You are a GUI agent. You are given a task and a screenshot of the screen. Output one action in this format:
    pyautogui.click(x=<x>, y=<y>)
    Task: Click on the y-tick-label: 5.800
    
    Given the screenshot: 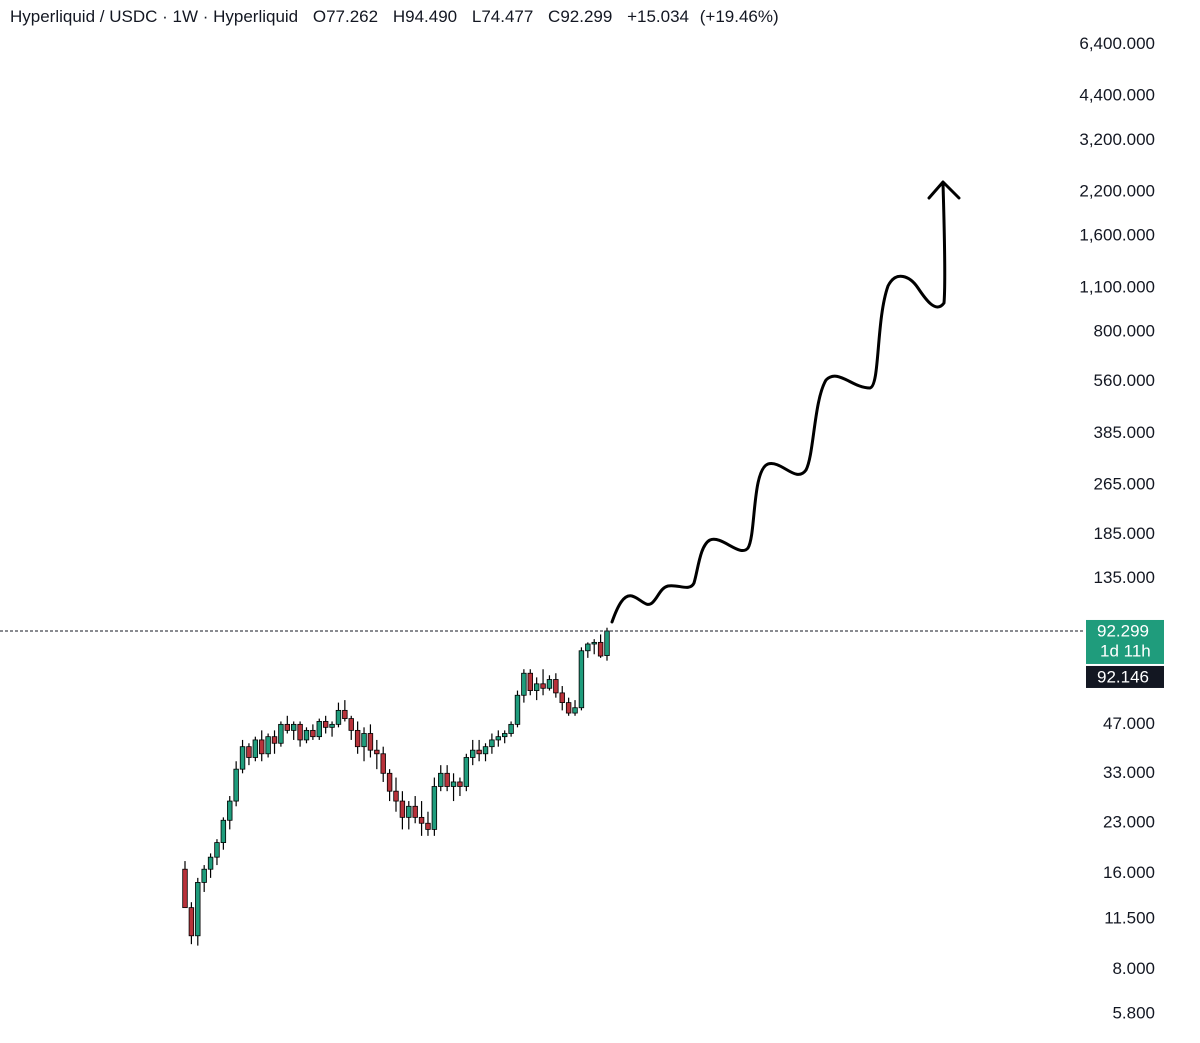 What is the action you would take?
    pyautogui.click(x=1133, y=1012)
    